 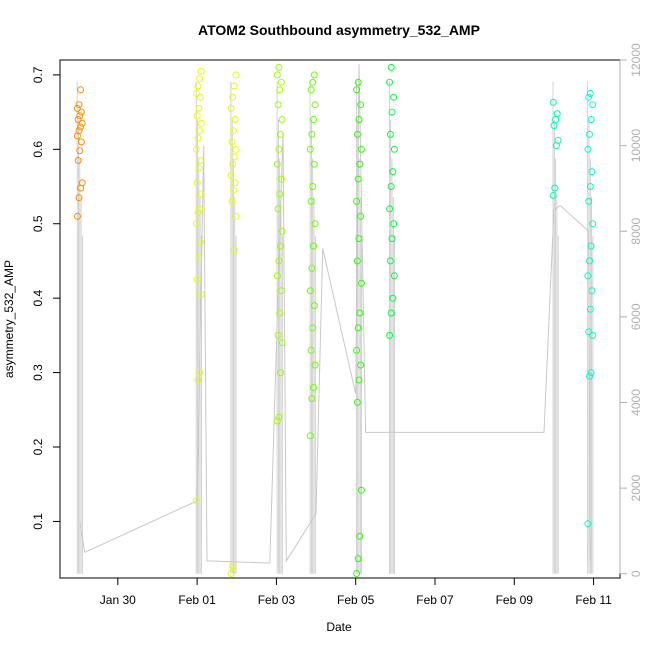 What do you see at coordinates (38, 74) in the screenshot?
I see `y-tick-label: 0.7` at bounding box center [38, 74].